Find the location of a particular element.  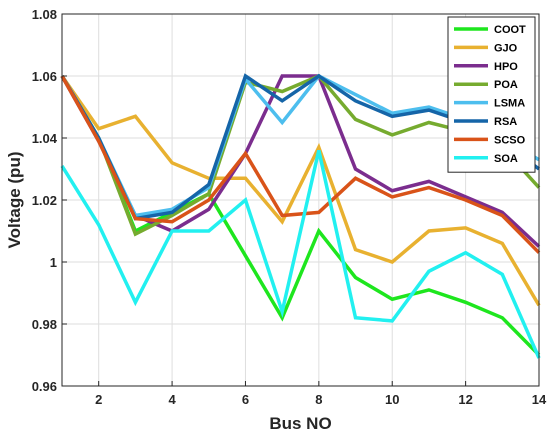

legend-label-soa: SOA is located at coordinates (506, 159).